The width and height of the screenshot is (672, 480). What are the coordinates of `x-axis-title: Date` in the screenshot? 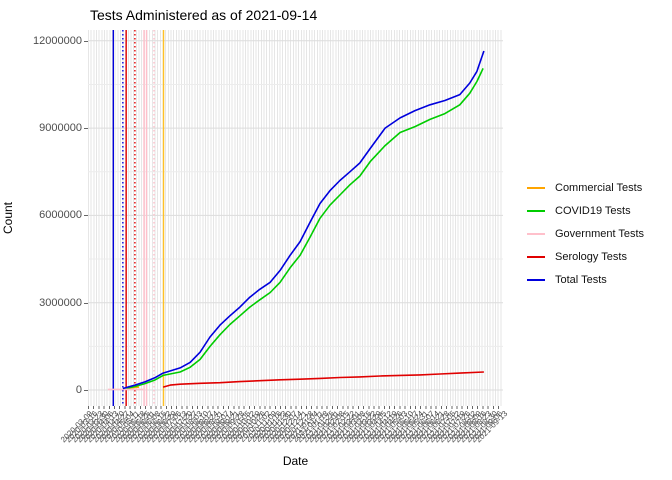 It's located at (295, 461).